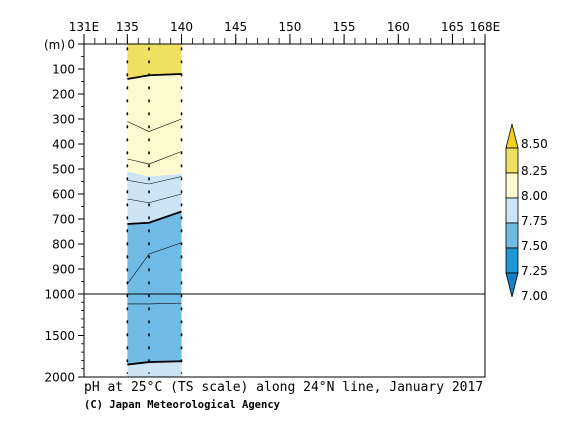  Describe the element at coordinates (71, 45) in the screenshot. I see `y-tick-label: 0` at that location.